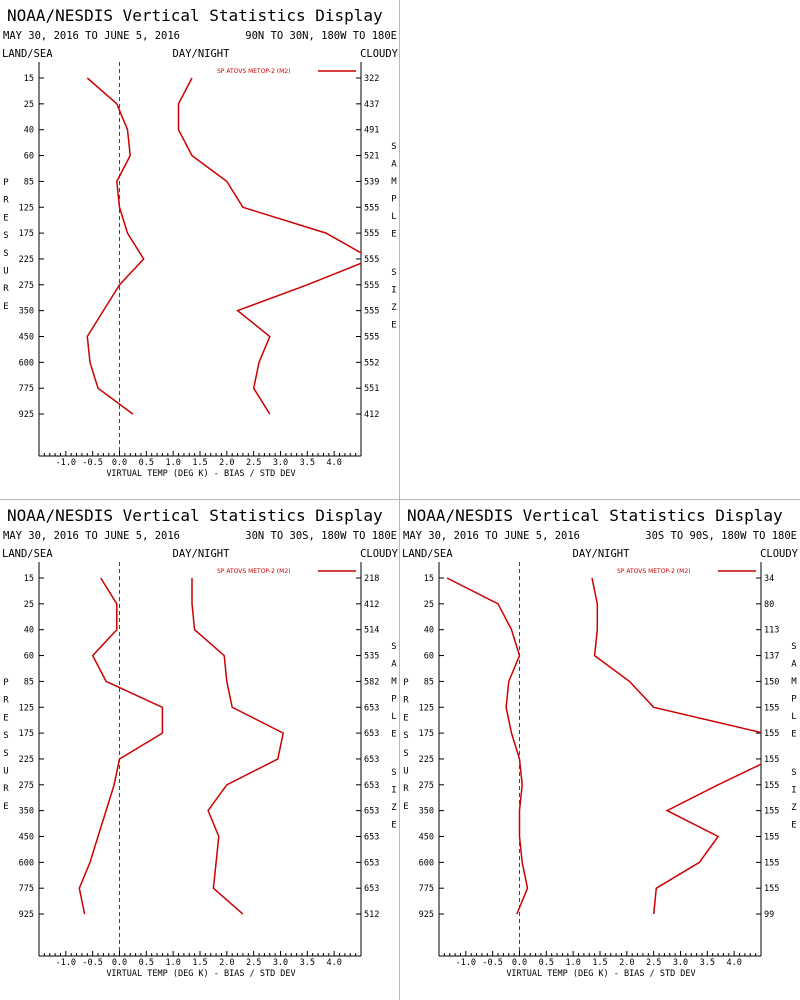 The image size is (800, 1000). What do you see at coordinates (769, 579) in the screenshot?
I see `sample-size-label: 34` at bounding box center [769, 579].